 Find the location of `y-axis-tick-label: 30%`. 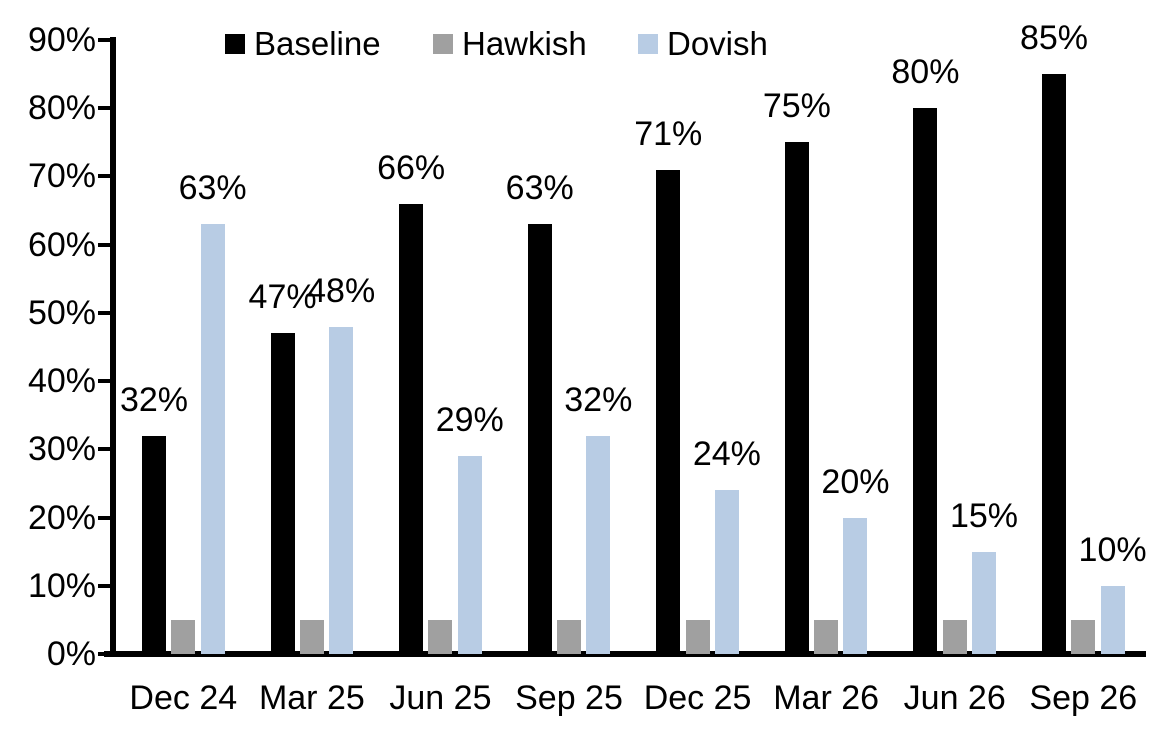

y-axis-tick-label: 30% is located at coordinates (61, 449).